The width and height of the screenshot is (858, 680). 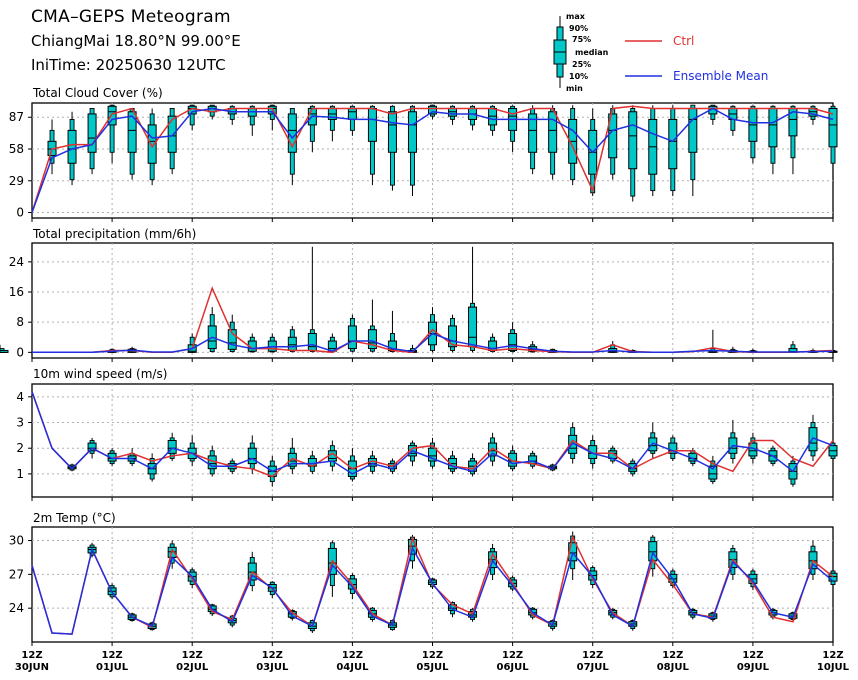 I want to click on legend-box-median: median, so click(x=592, y=52).